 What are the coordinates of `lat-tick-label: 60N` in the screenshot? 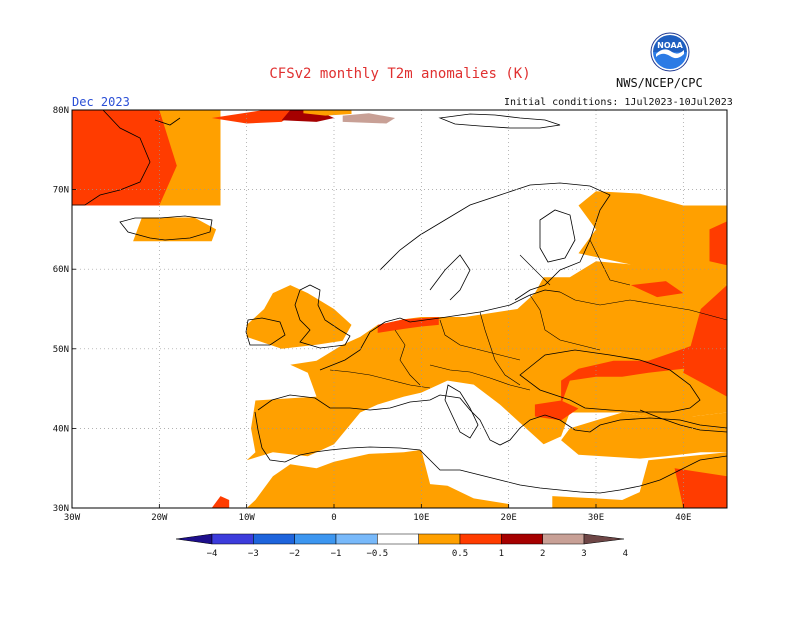 It's located at (61, 270).